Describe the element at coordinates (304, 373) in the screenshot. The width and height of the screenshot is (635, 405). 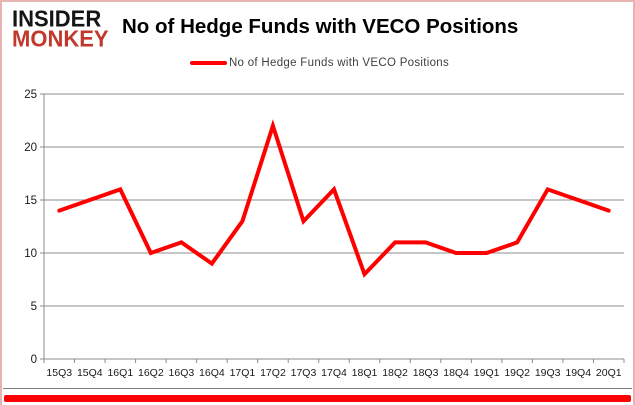
I see `x-tick-label: 17Q3` at that location.